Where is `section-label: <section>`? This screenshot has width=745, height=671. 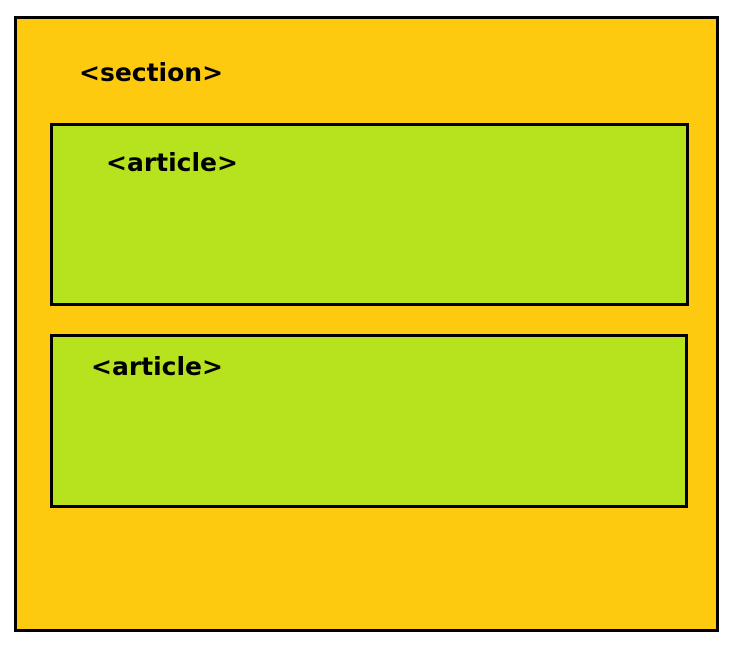
section-label: <section> is located at coordinates (151, 72).